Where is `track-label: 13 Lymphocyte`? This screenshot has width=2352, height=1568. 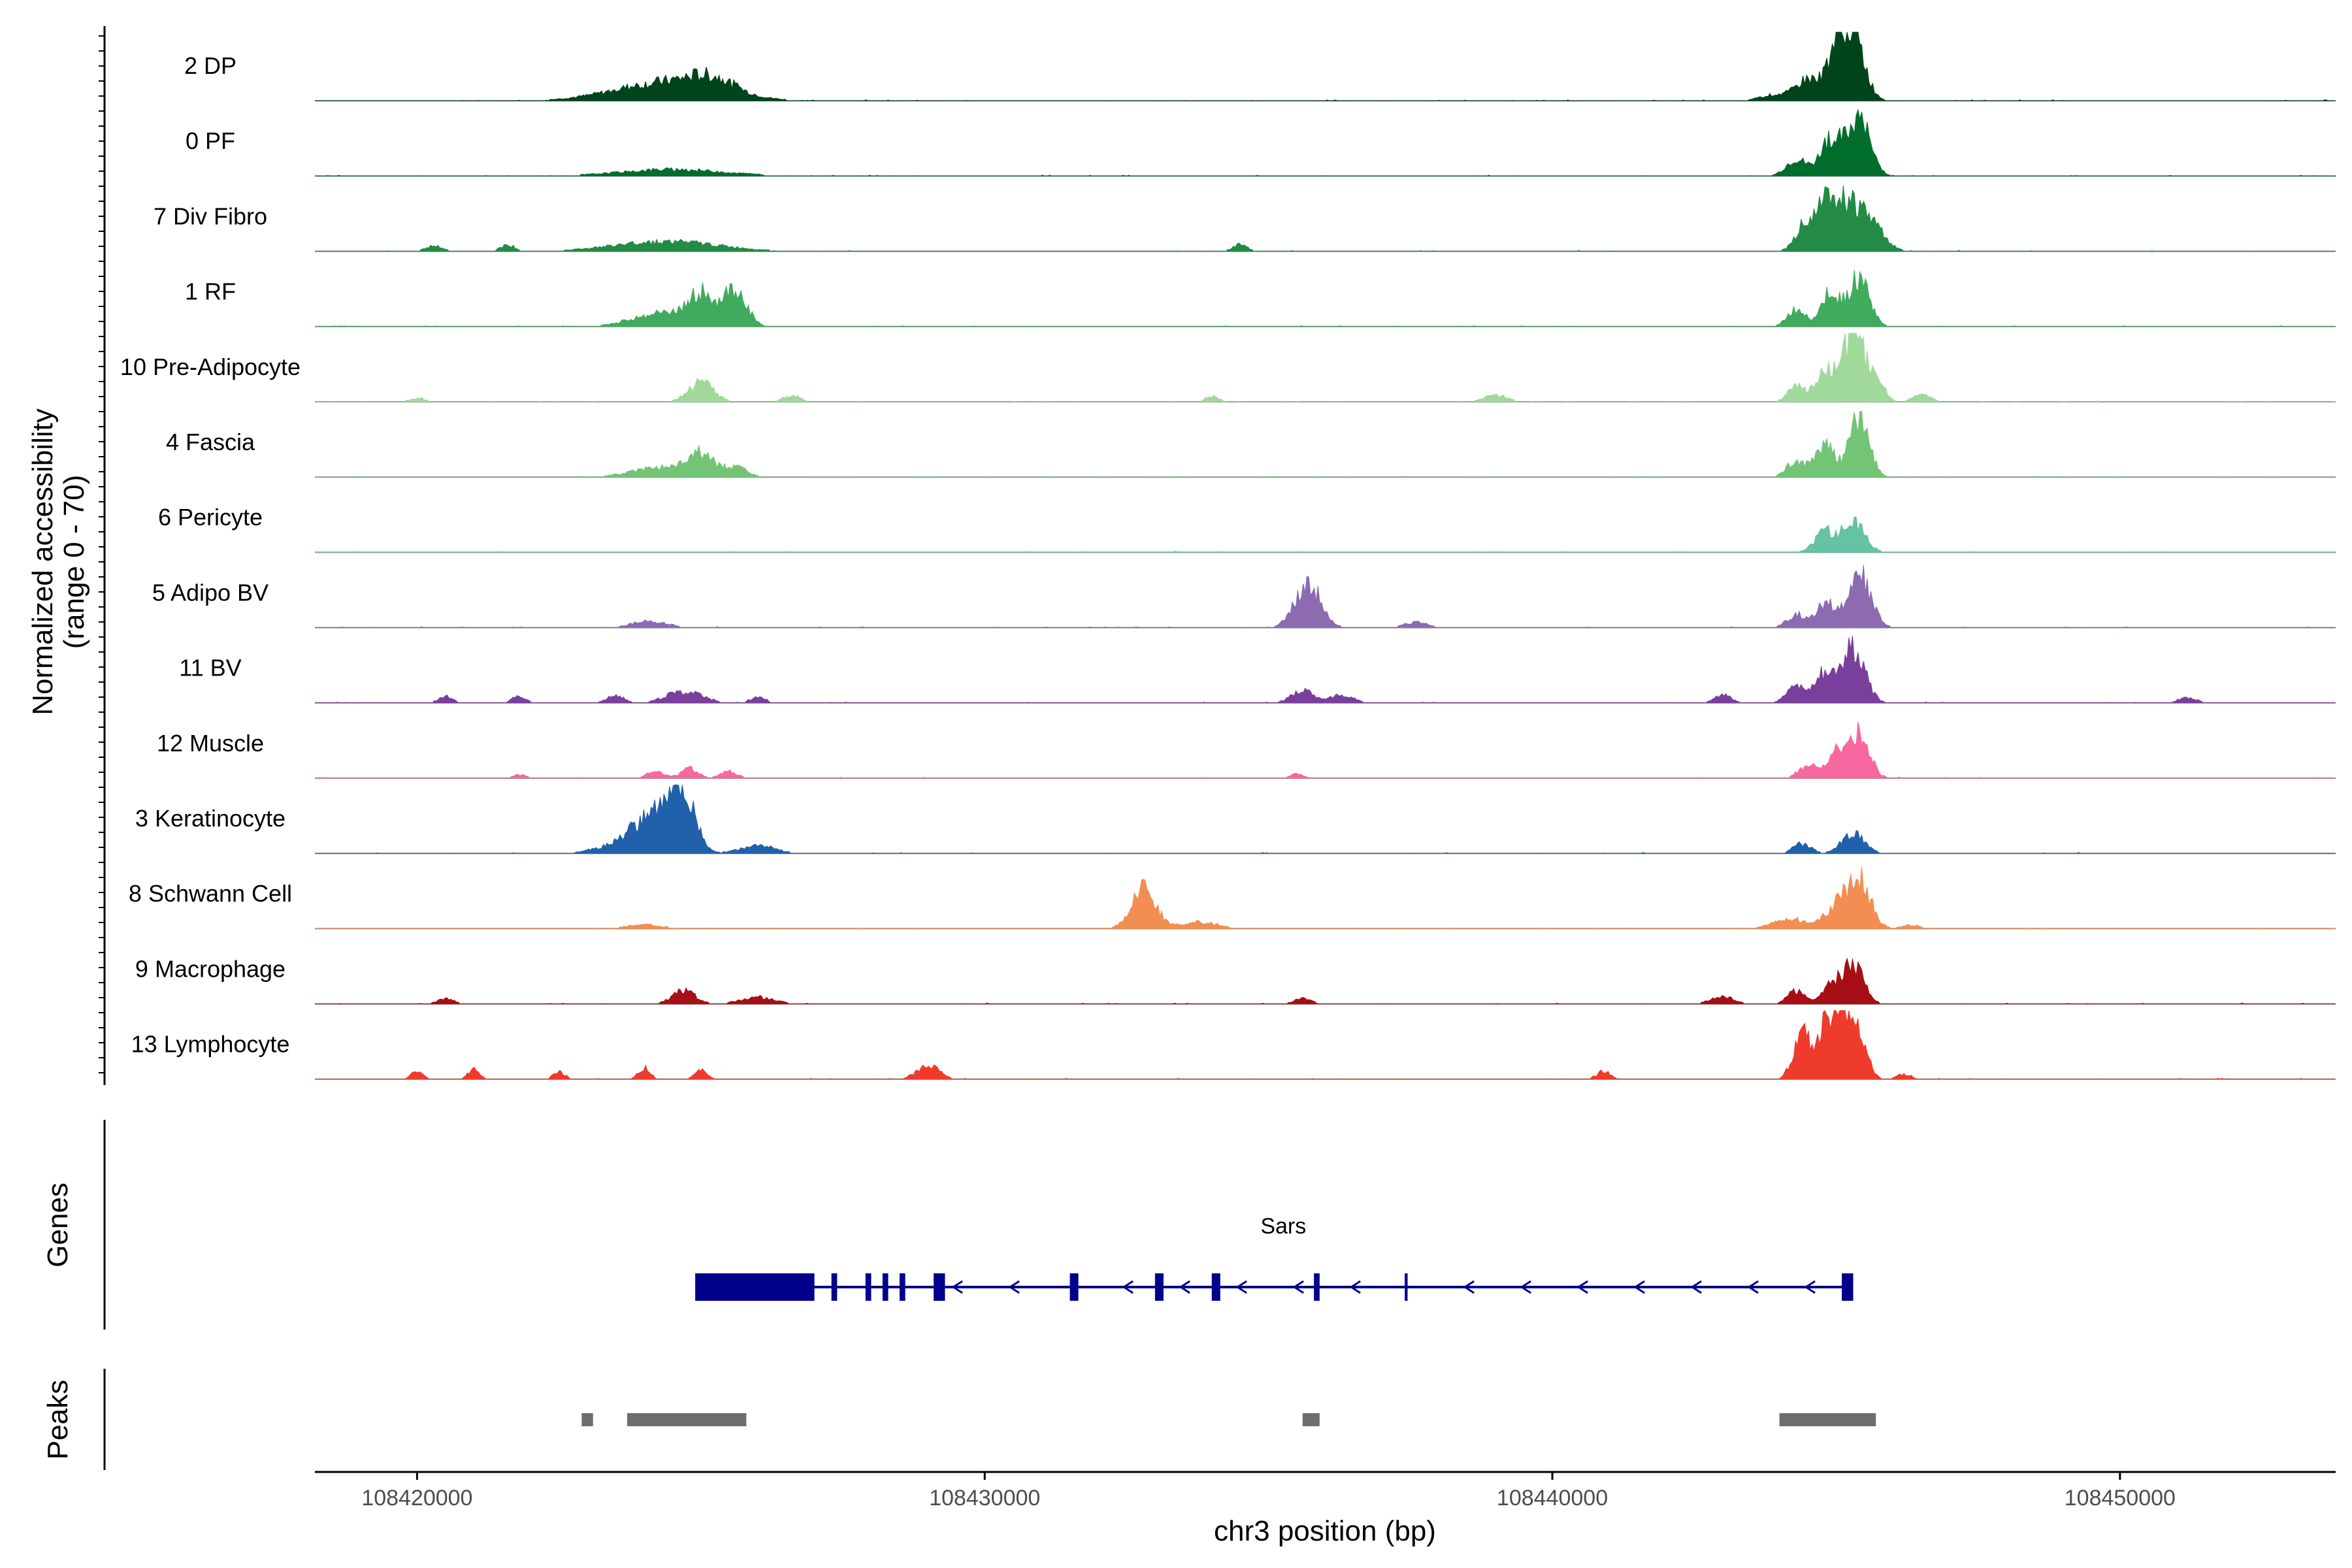
track-label: 13 Lymphocyte is located at coordinates (210, 1044).